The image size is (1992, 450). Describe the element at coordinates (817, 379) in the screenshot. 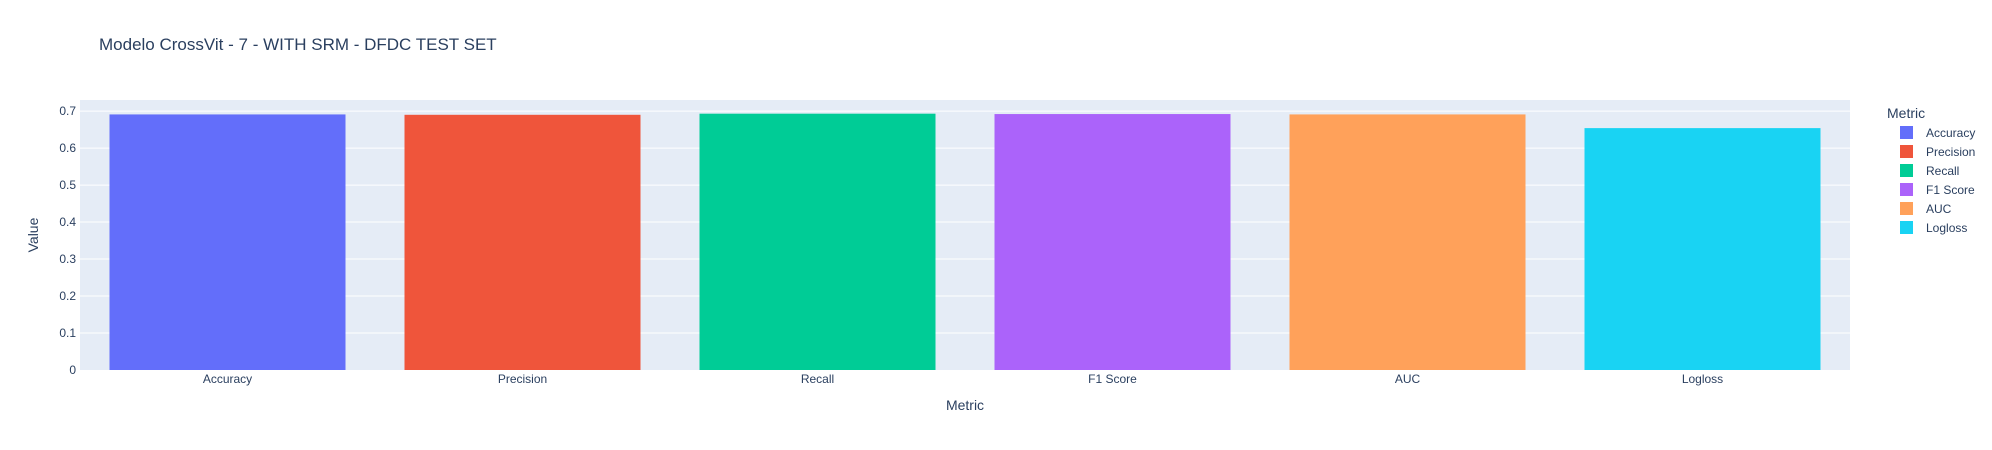

I see `x-tick-label: Recall` at that location.